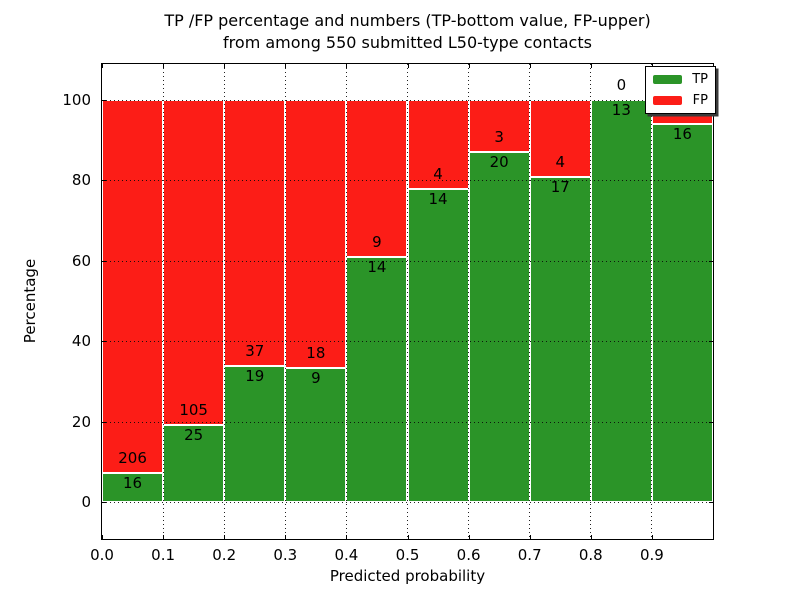  I want to click on legend-swatch-fp, so click(667, 100).